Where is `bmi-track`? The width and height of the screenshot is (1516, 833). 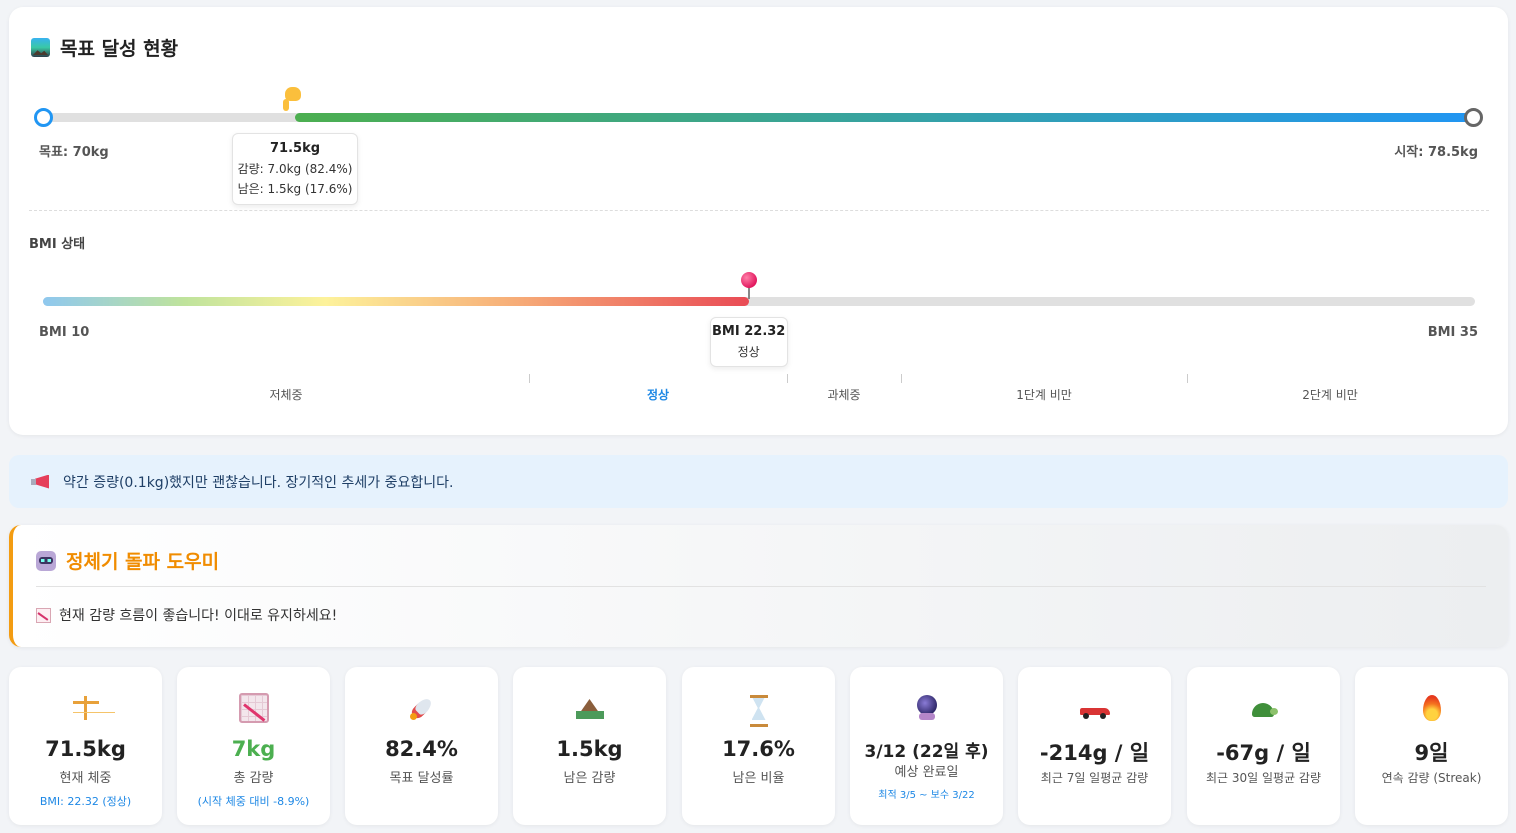
bmi-track is located at coordinates (759, 301).